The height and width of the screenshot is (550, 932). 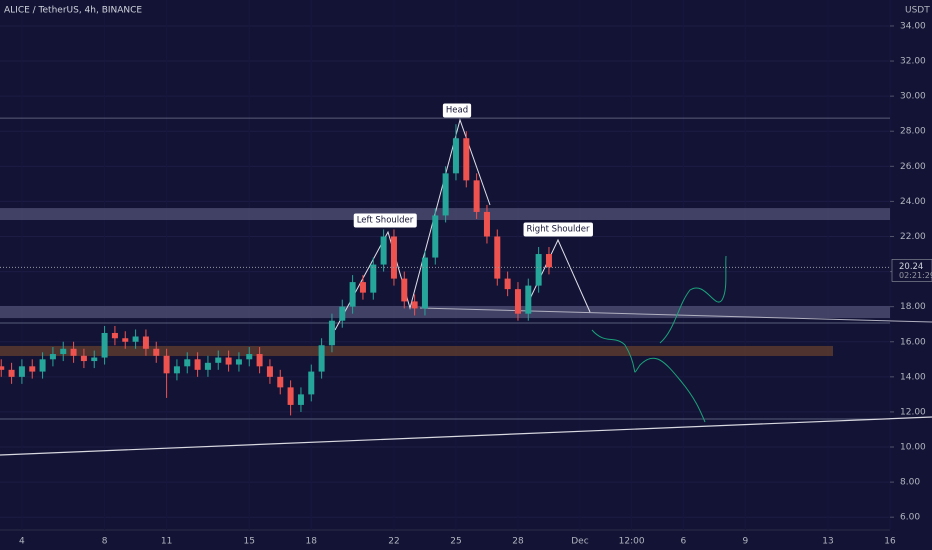 I want to click on x-tick-label: 15, so click(x=249, y=542).